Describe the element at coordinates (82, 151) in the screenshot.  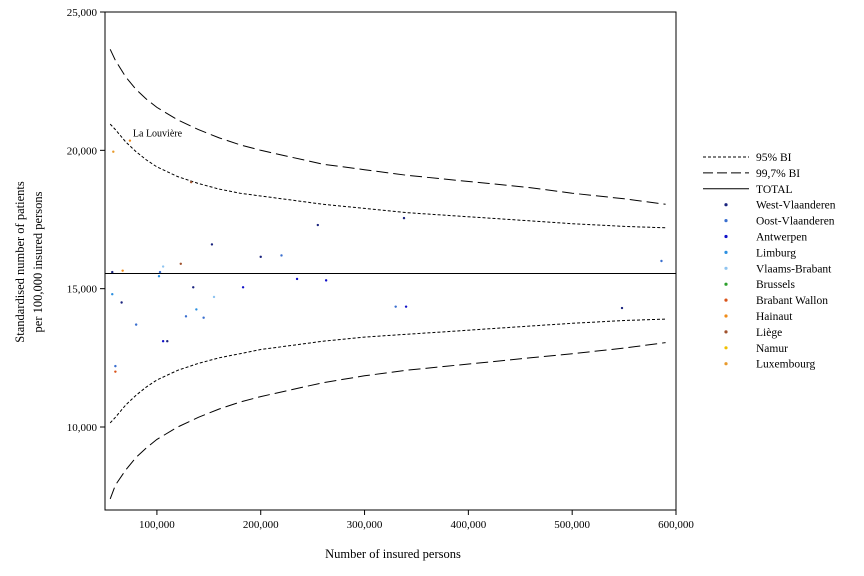
I see `y-tick-label: 20,000` at that location.